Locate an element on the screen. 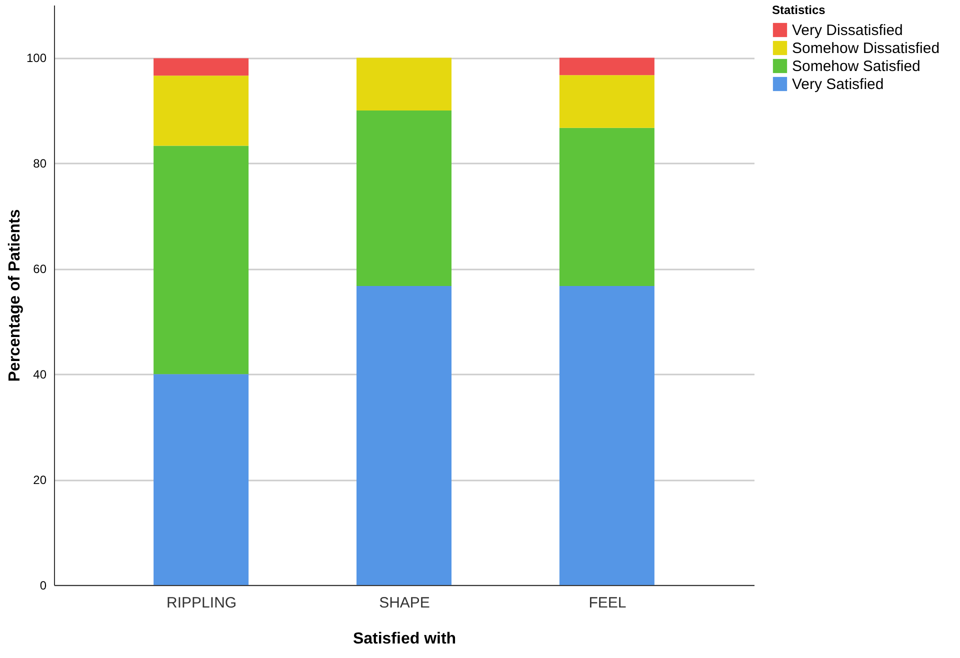 Image resolution: width=960 pixels, height=658 pixels. x-tick-label: RIPPLING is located at coordinates (201, 603).